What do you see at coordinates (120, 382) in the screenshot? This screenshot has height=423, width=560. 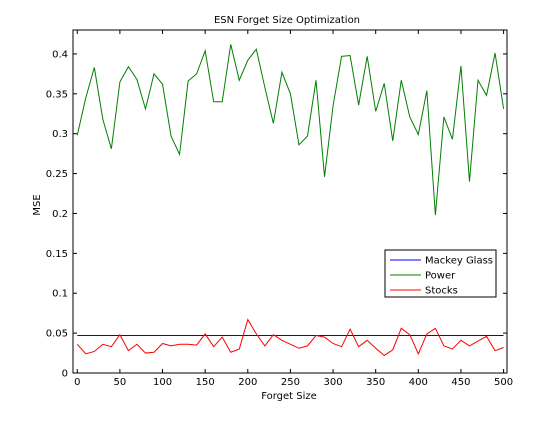 I see `x-tick-label: 50` at bounding box center [120, 382].